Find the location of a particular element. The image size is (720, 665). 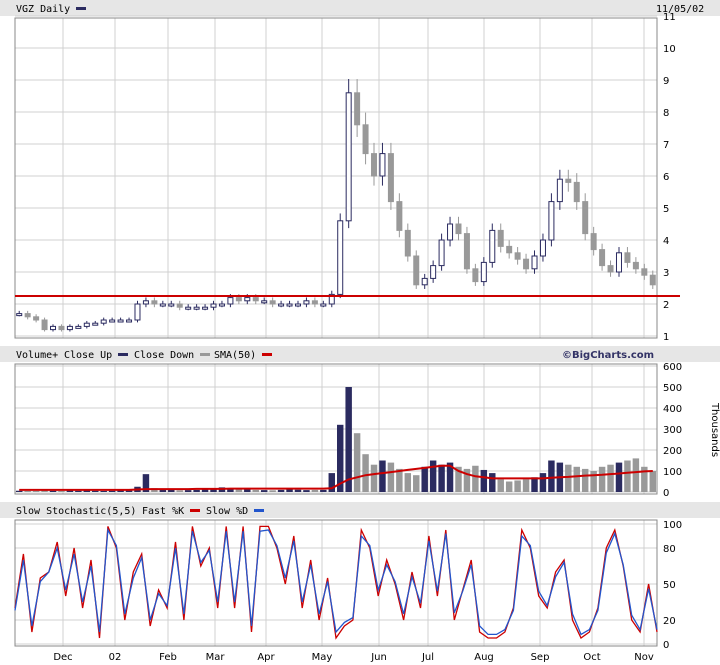

volume-sma-line is located at coordinates (336, 477).